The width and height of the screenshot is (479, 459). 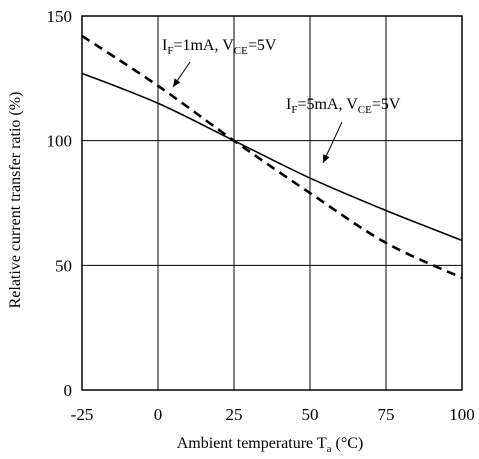 What do you see at coordinates (273, 414) in the screenshot?
I see `x-tick-labels: -25 0 25 50 75 100` at bounding box center [273, 414].